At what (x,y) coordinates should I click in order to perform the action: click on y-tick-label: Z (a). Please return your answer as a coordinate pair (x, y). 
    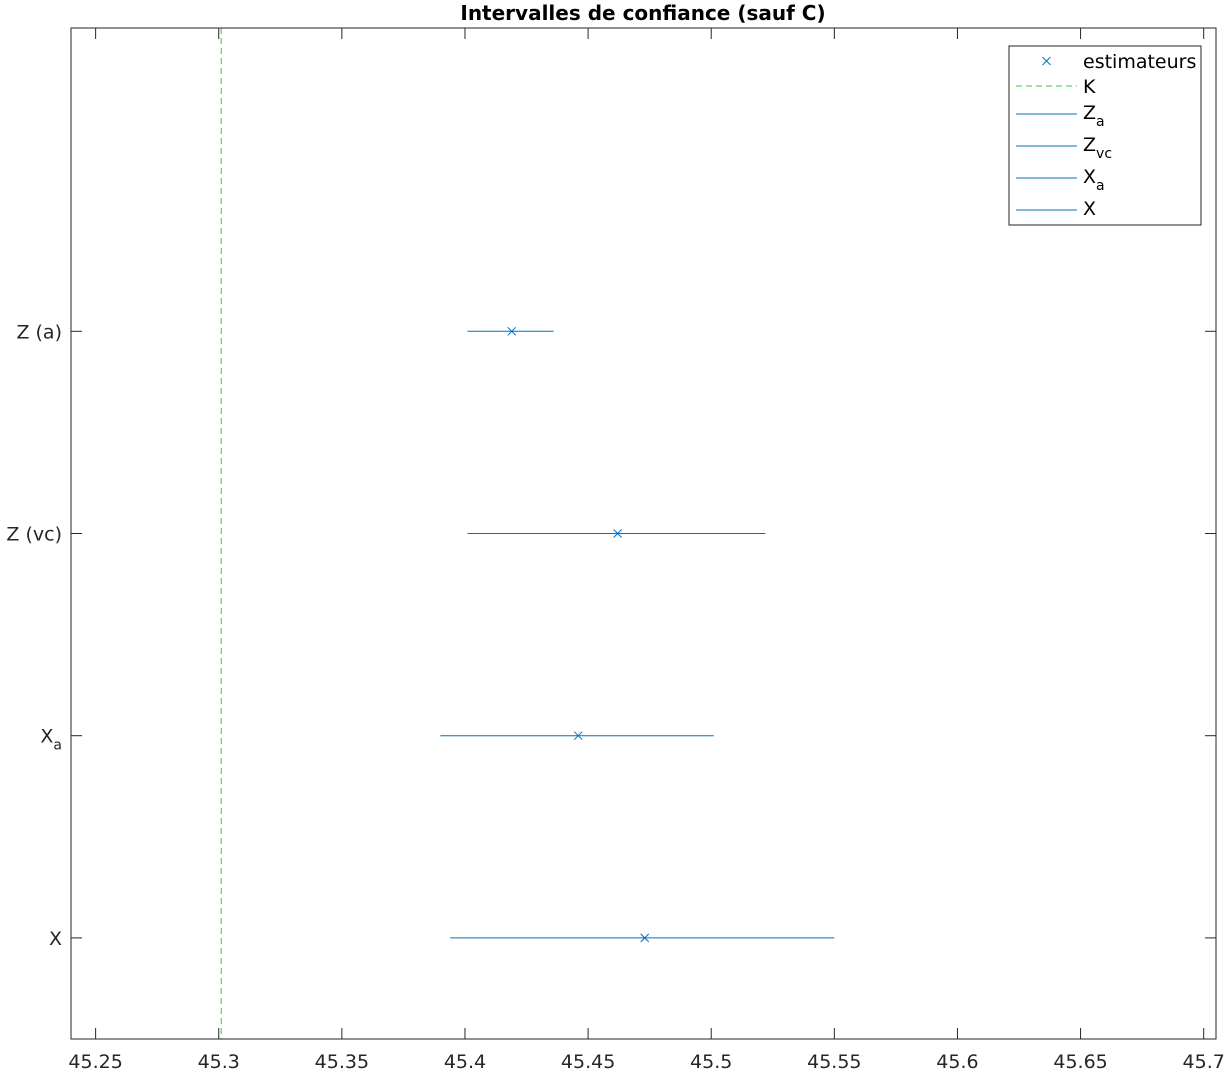
    Looking at the image, I should click on (39, 332).